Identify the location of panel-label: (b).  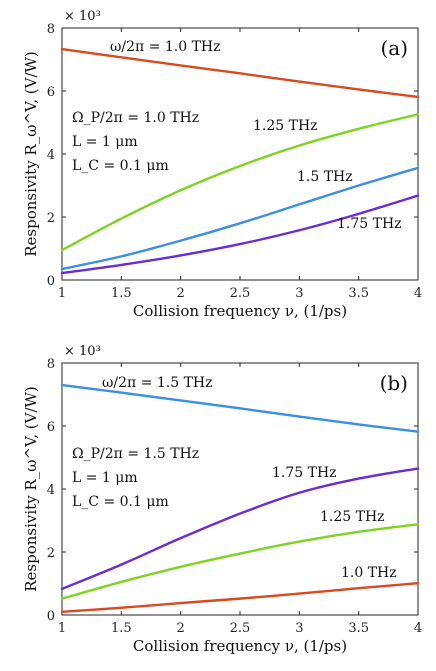
(394, 383).